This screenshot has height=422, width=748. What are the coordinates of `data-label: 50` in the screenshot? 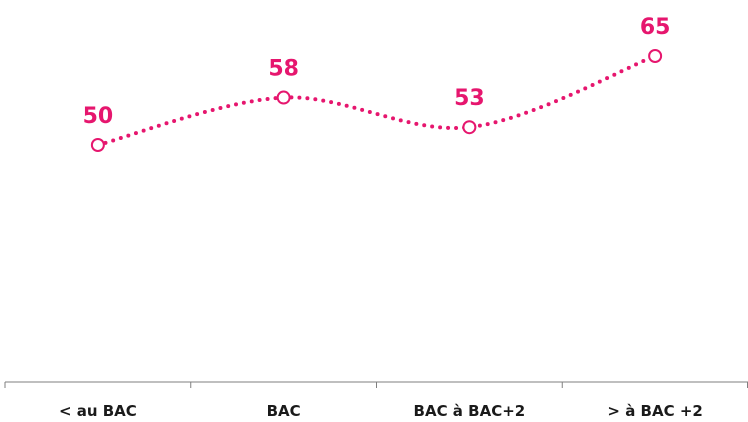 It's located at (98, 116).